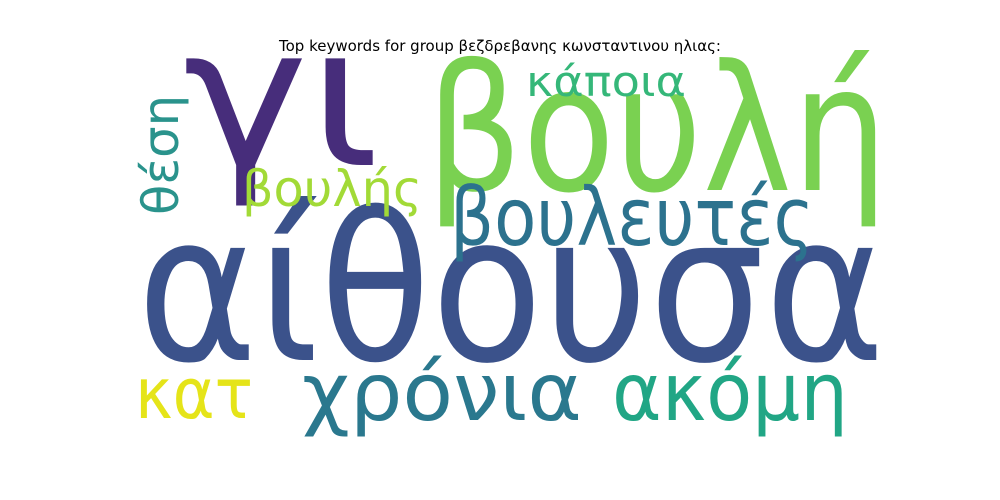  I want to click on word-voulis: βουλής, so click(332, 189).